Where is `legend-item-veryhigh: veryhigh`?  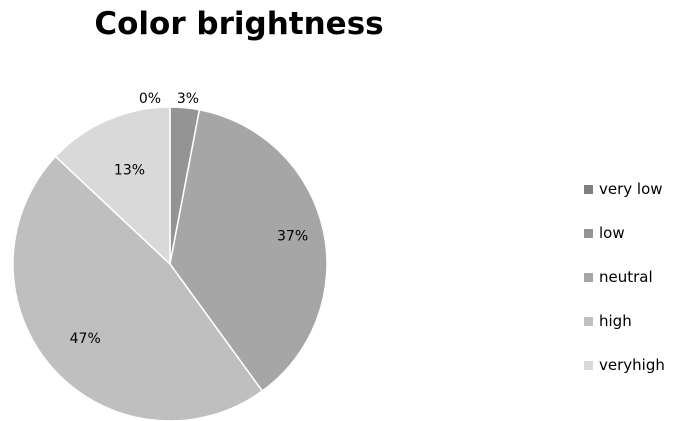 legend-item-veryhigh: veryhigh is located at coordinates (634, 365).